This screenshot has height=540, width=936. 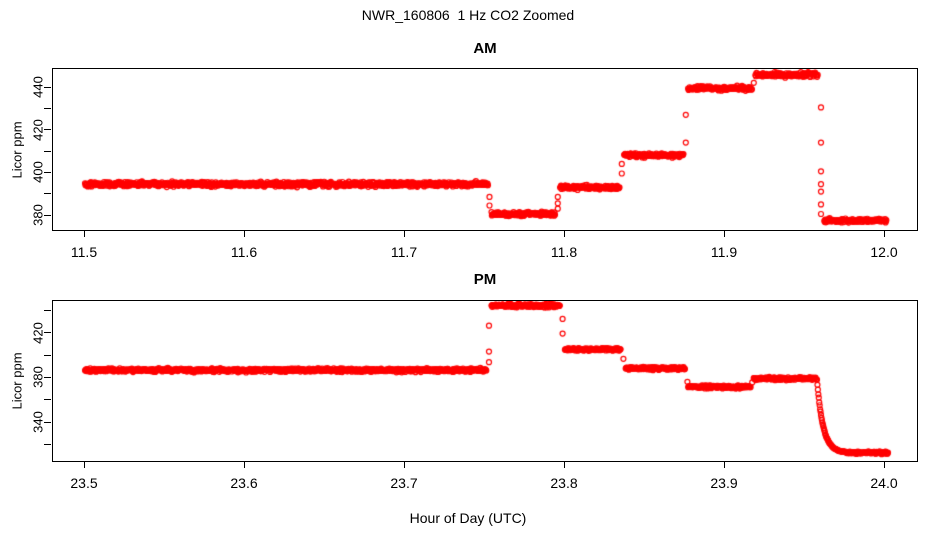 What do you see at coordinates (724, 252) in the screenshot?
I see `am-x-tick-label: 11.9` at bounding box center [724, 252].